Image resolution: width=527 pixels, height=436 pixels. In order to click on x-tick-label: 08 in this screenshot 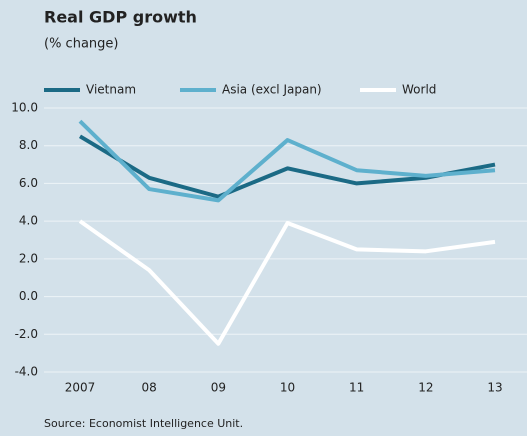, I will do `click(149, 388)`.